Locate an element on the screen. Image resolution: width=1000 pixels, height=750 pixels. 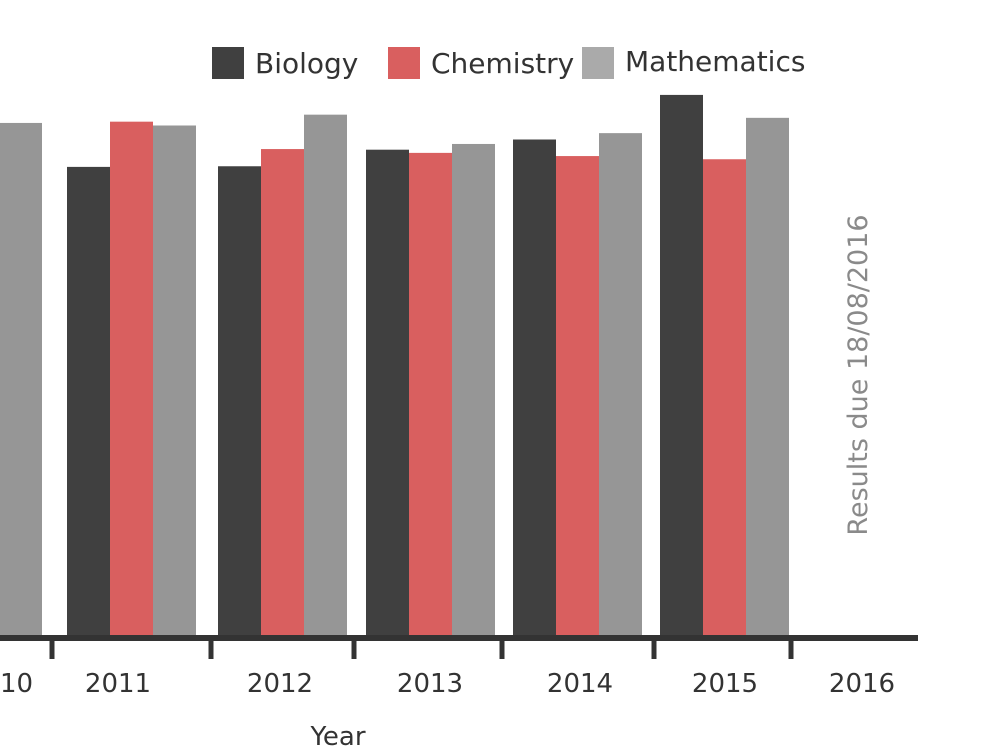
bar-chemistry-2014 is located at coordinates (577, 396).